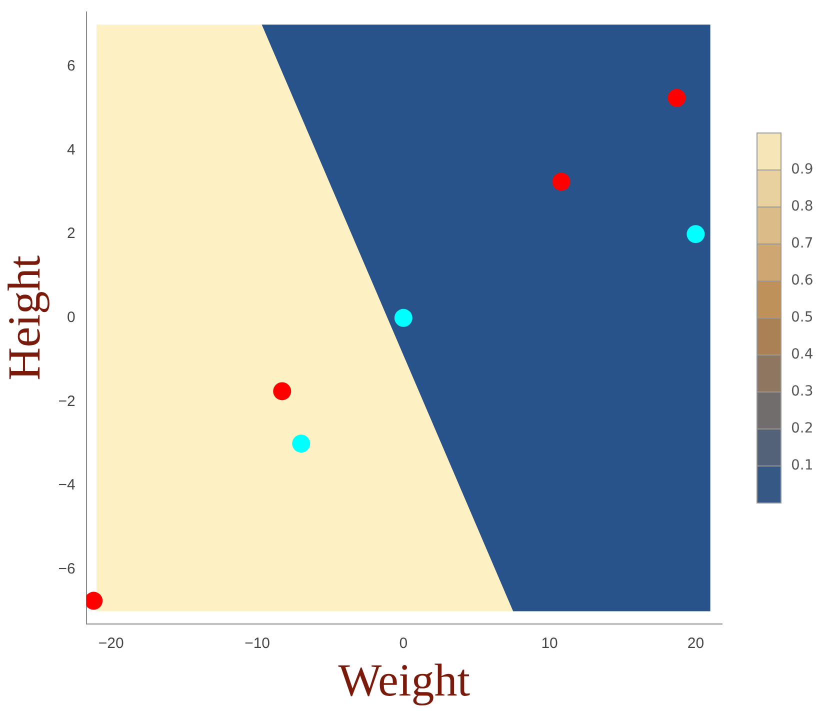 The height and width of the screenshot is (711, 829). I want to click on color-bar-label: 0.3, so click(802, 392).